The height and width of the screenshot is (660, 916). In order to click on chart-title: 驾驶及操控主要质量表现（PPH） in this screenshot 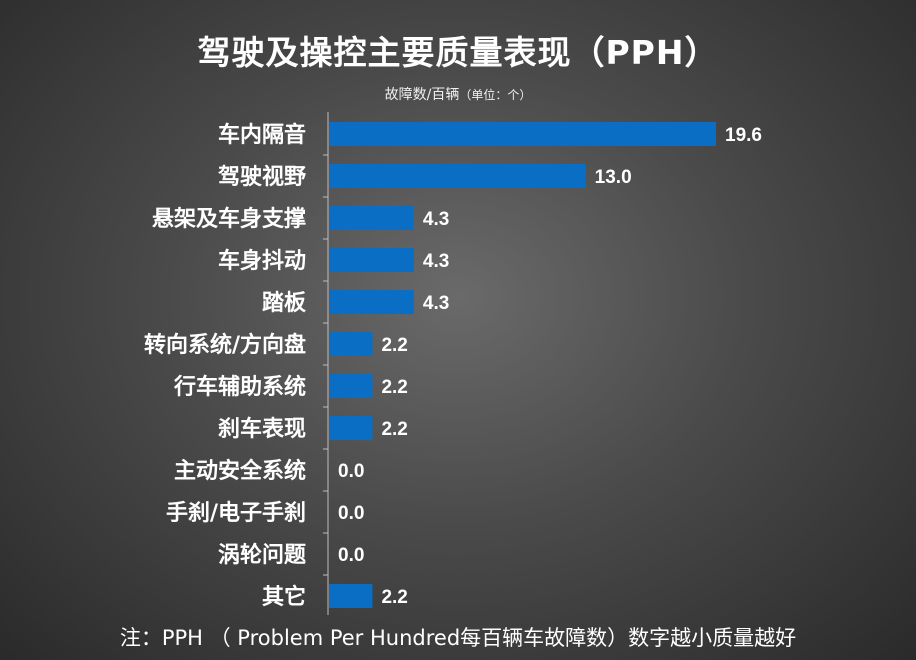, I will do `click(458, 52)`.